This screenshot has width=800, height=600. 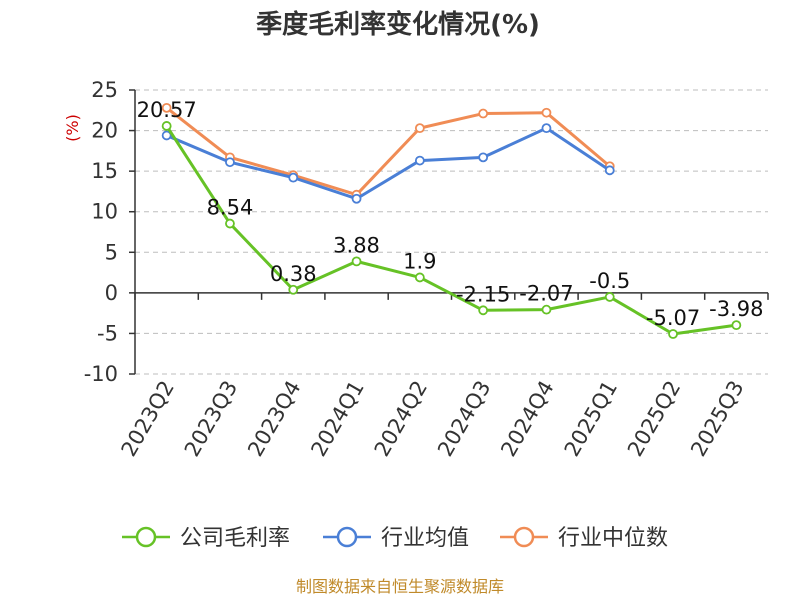 What do you see at coordinates (613, 538) in the screenshot?
I see `legend-label: 行业中位数` at bounding box center [613, 538].